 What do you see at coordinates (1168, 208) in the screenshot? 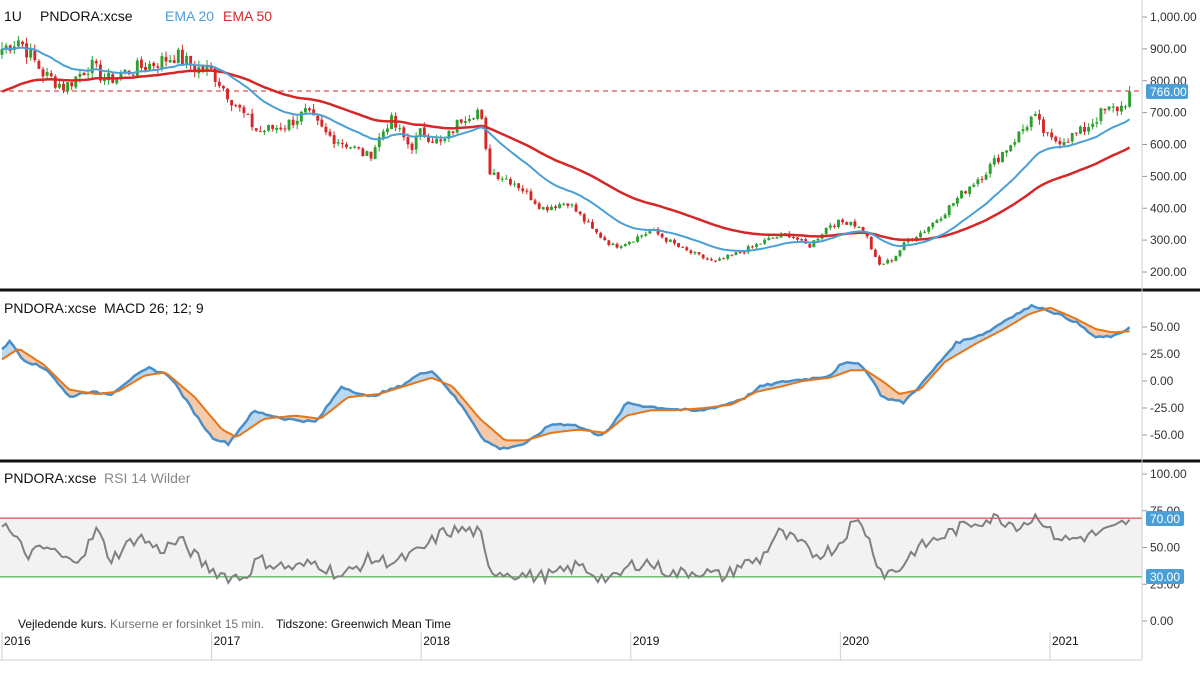
I see `price-tick-label: 400.00` at bounding box center [1168, 208].